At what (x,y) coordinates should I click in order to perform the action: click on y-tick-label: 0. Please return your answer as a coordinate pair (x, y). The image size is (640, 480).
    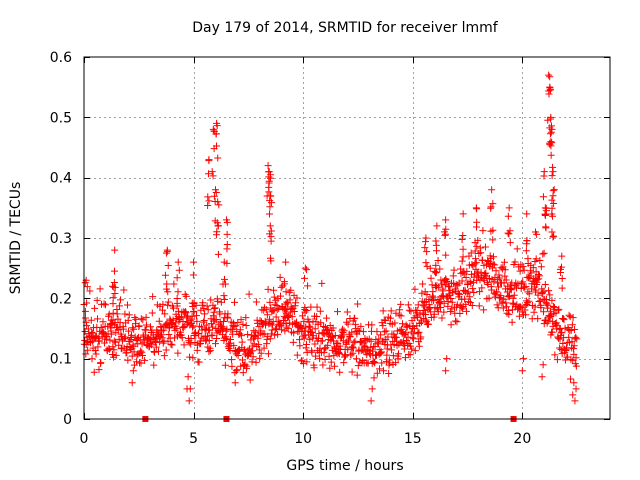
    Looking at the image, I should click on (67, 420).